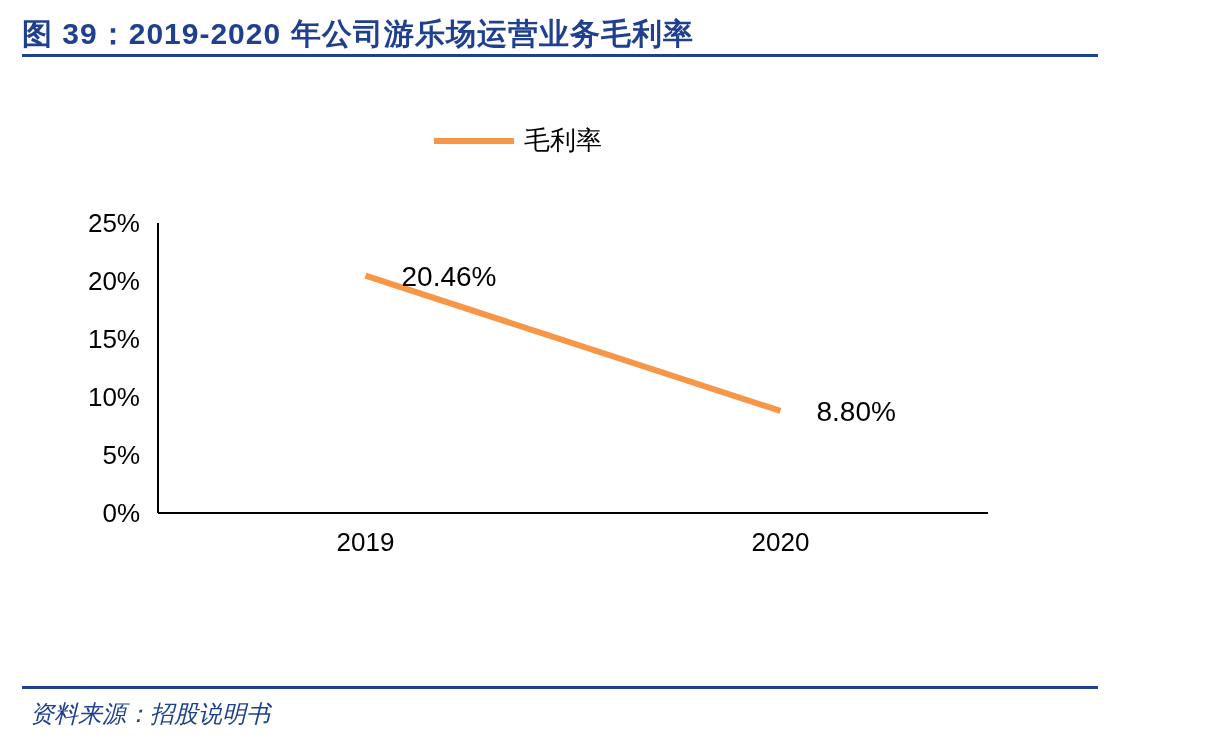 This screenshot has height=743, width=1214. Describe the element at coordinates (121, 513) in the screenshot. I see `y-tick-label: 0%` at that location.